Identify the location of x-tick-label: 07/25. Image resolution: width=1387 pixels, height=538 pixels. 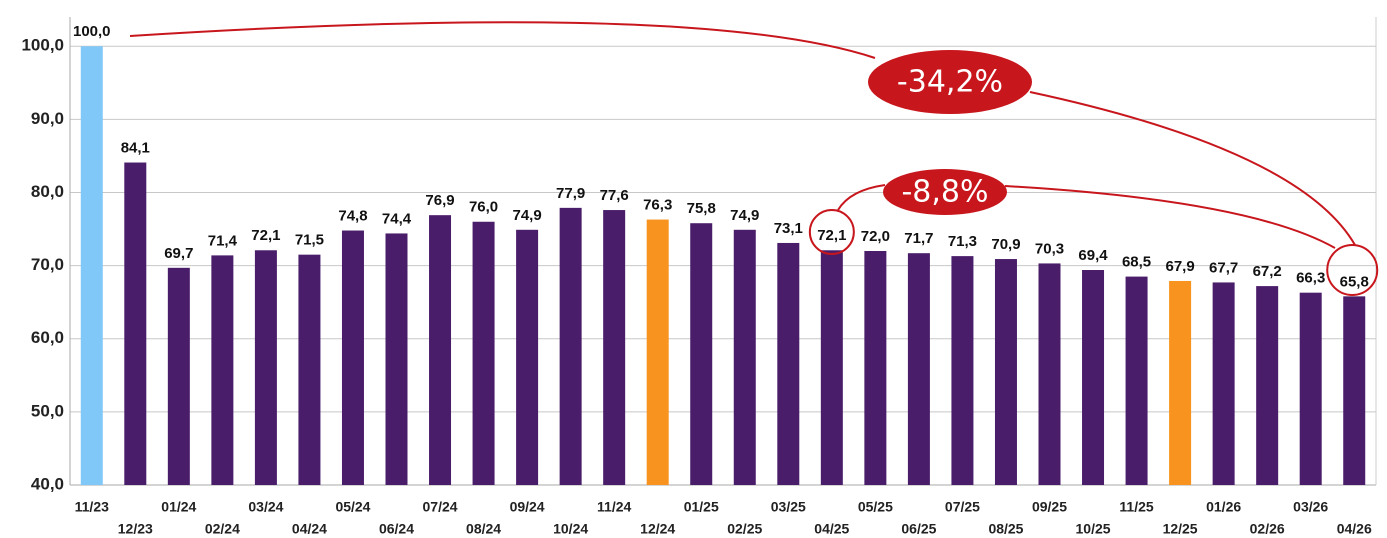
(962, 507).